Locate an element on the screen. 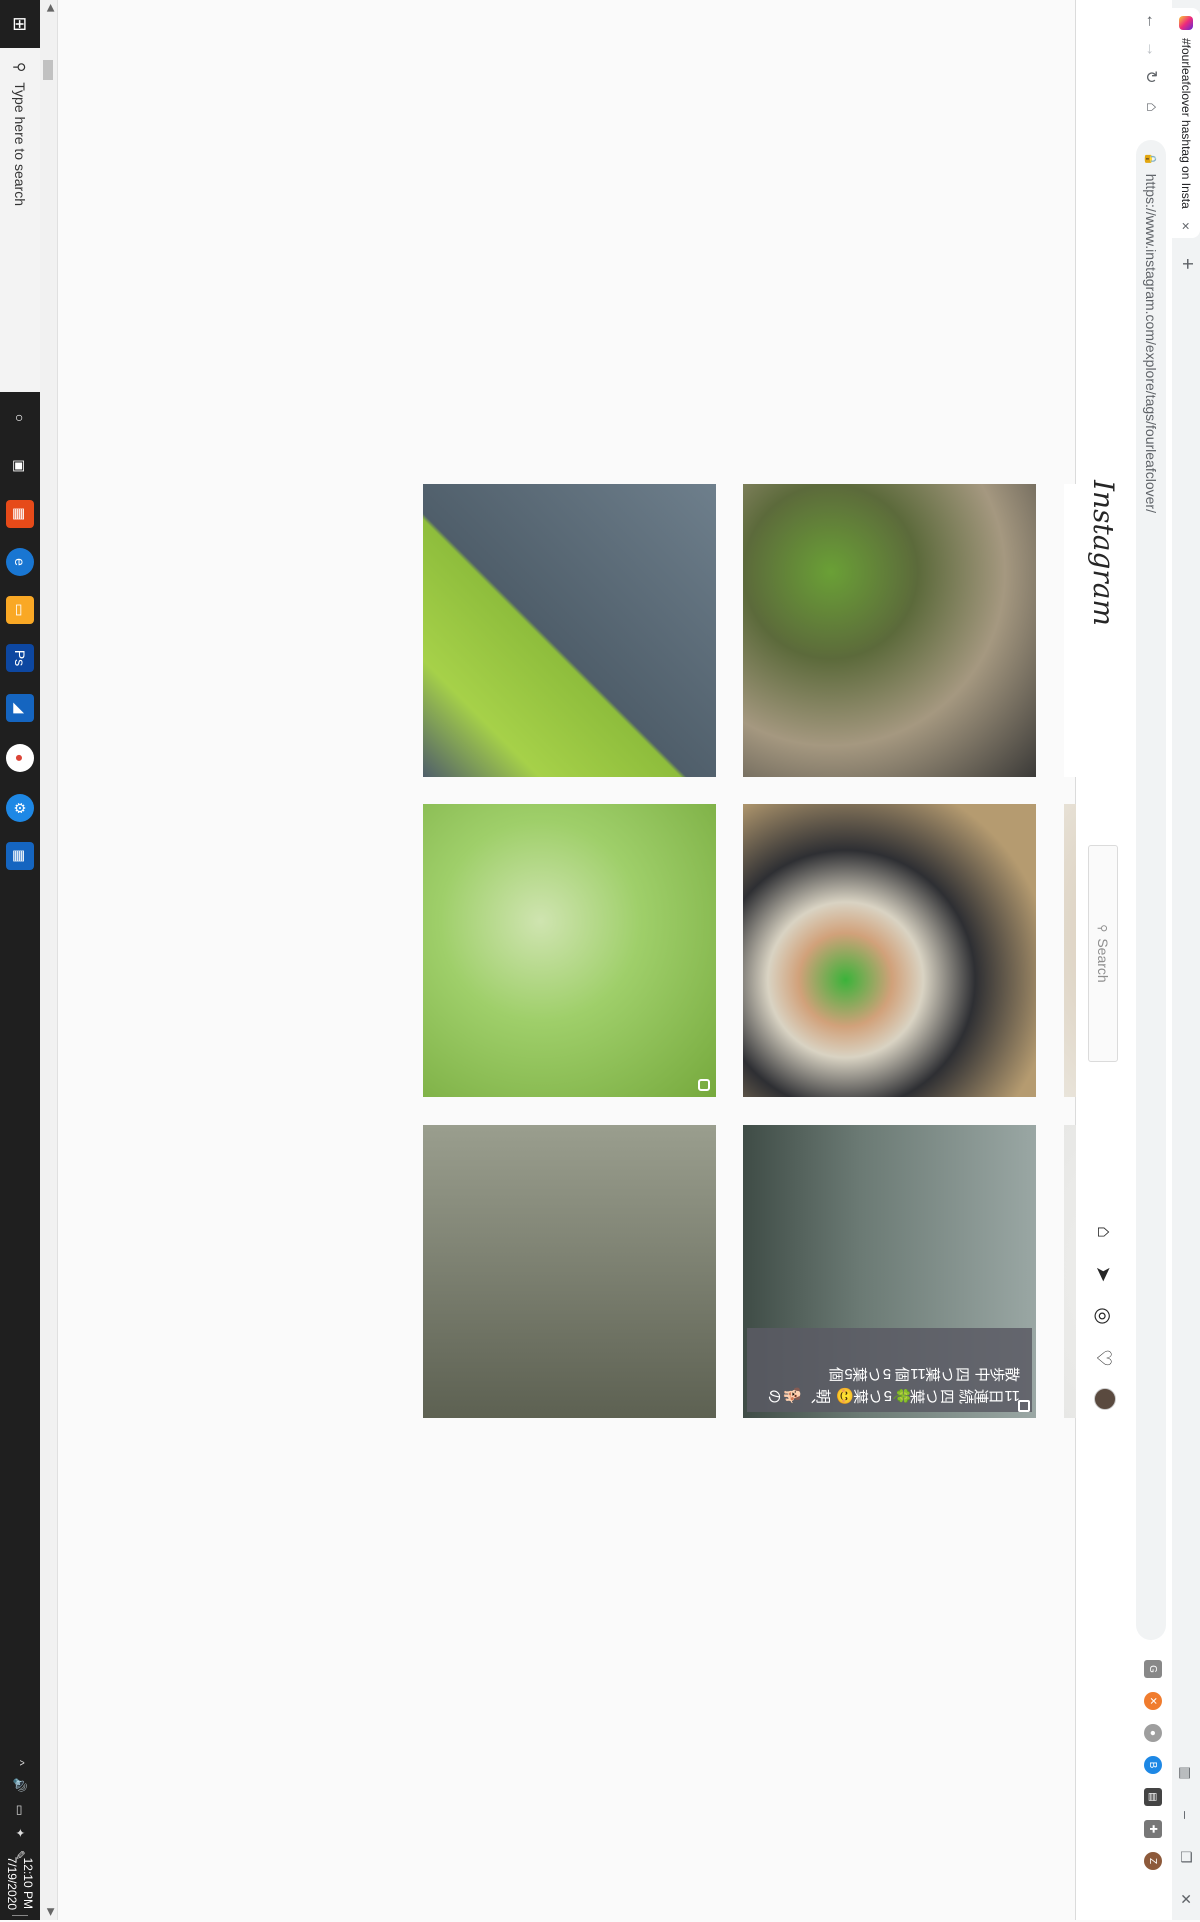 This screenshot has width=1200, height=1922. taskbar-search-placeholder: Type here to search is located at coordinates (20, 144).